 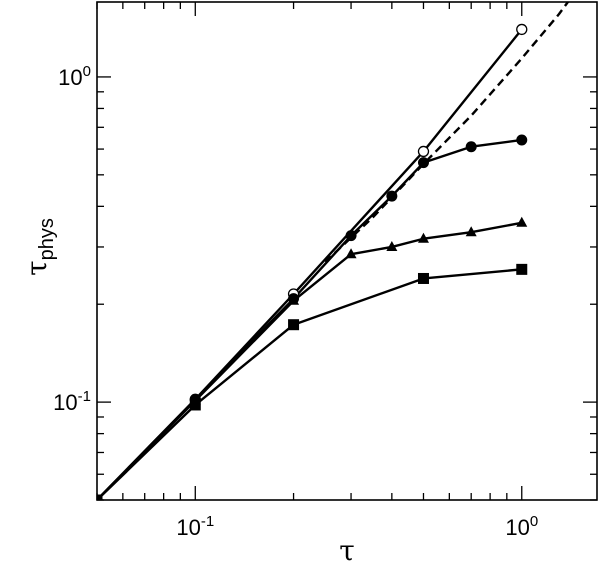 What do you see at coordinates (72, 401) in the screenshot?
I see `y-tick-label: 10⁻¹` at bounding box center [72, 401].